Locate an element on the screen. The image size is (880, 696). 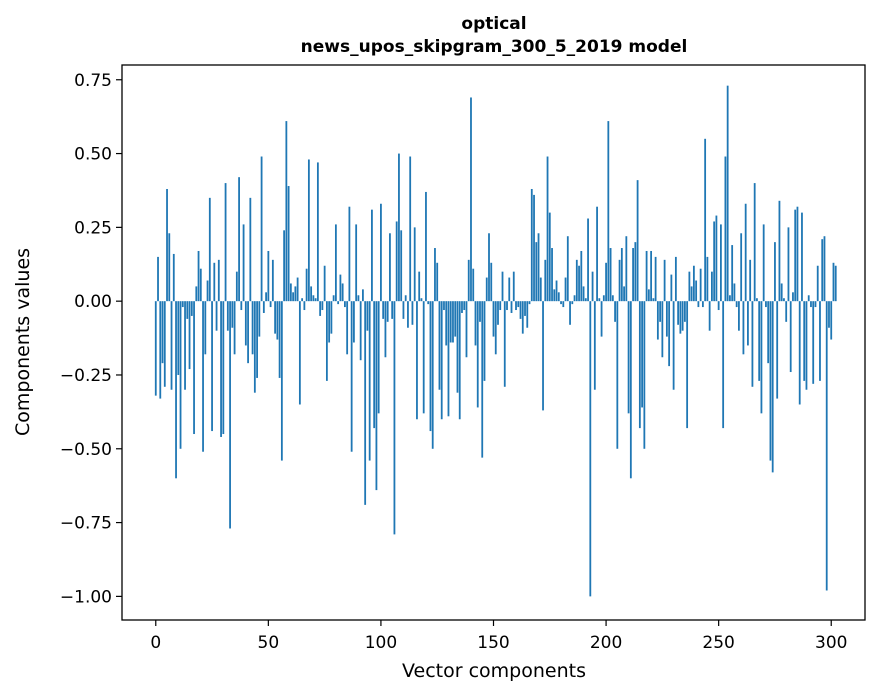
x-tick-label-150: 150 is located at coordinates (493, 643).